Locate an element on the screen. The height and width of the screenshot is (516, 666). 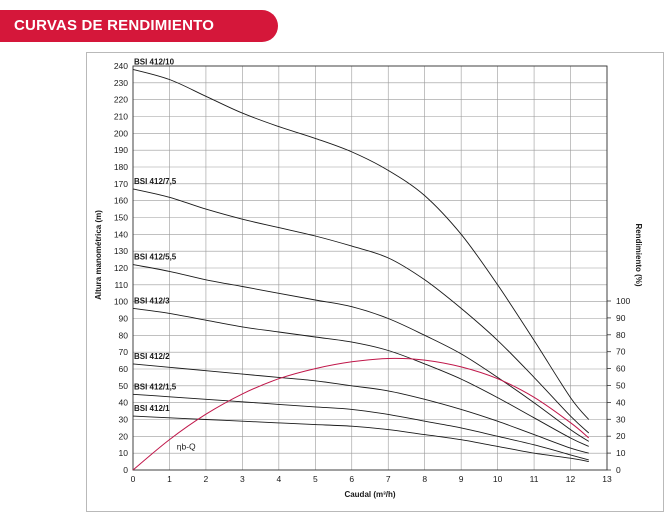
y-tick-label: 220 is located at coordinates (121, 100).